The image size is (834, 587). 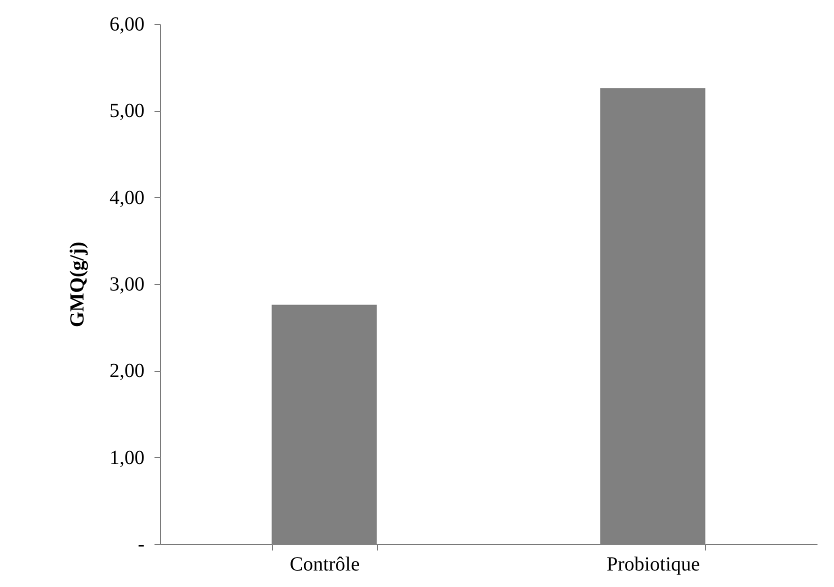 I want to click on y-tick-label: 2,00, so click(x=127, y=371).